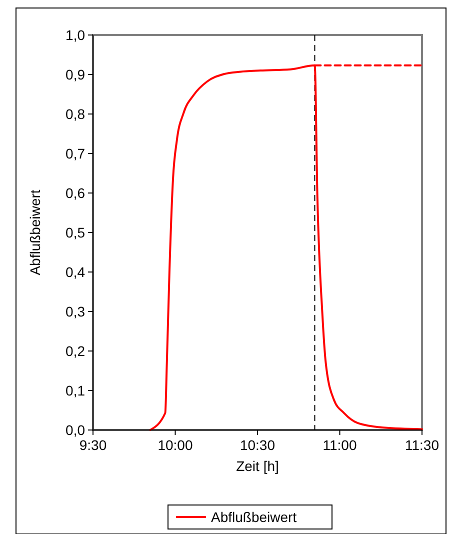 This screenshot has width=454, height=534. Describe the element at coordinates (339, 445) in the screenshot. I see `x-tick-label: 11:00` at that location.